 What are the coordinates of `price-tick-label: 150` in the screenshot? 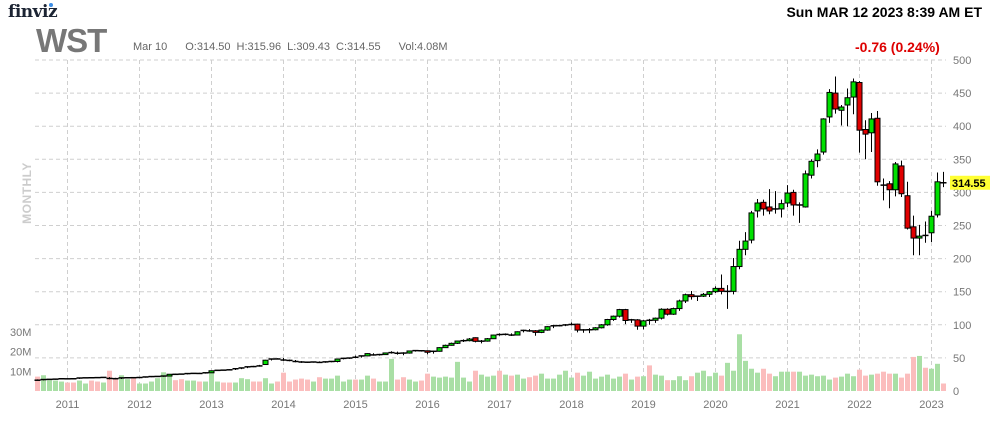 It's located at (962, 293).